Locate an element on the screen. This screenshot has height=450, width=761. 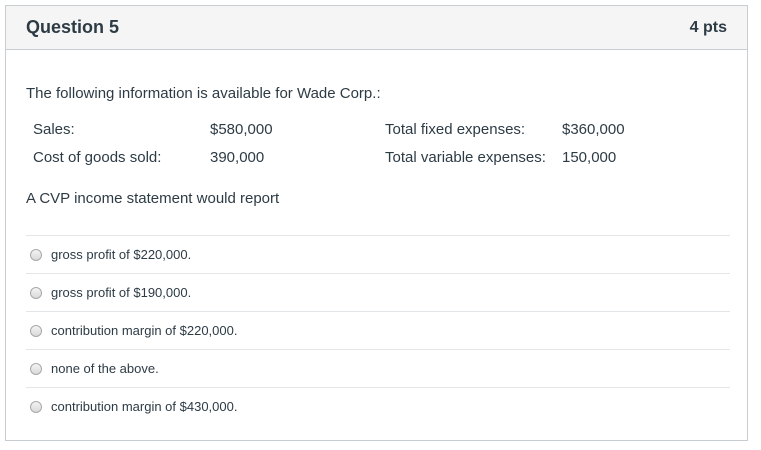
info-label: Total fixed expenses: is located at coordinates (455, 129).